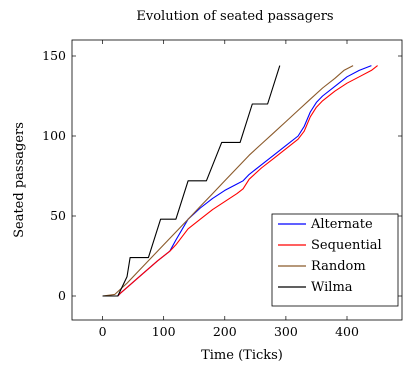 This screenshot has width=403, height=369. Describe the element at coordinates (54, 135) in the screenshot. I see `y-tick-label: 100` at that location.